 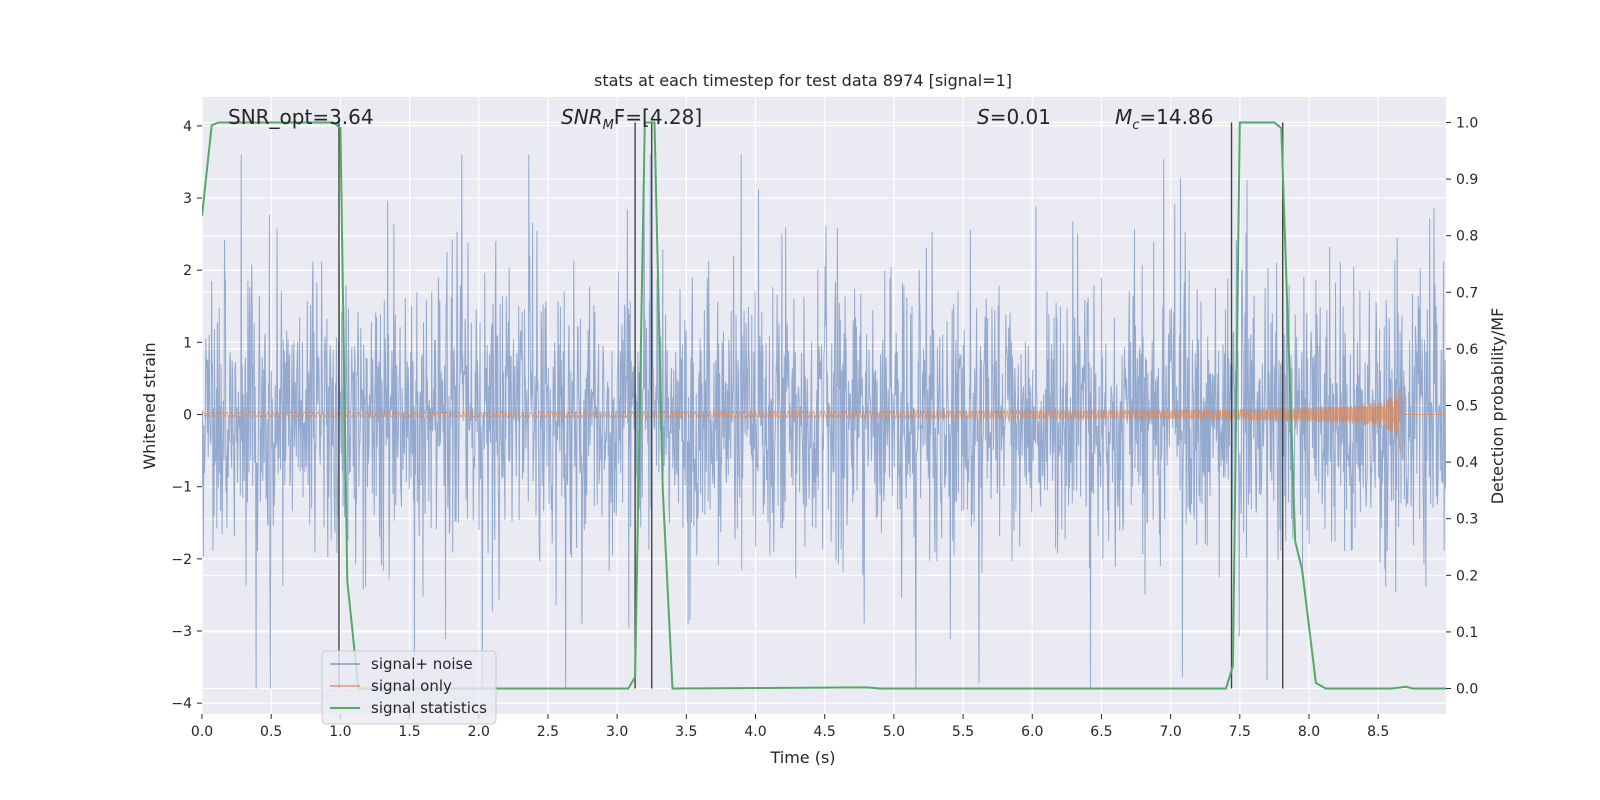 What do you see at coordinates (1309, 732) in the screenshot?
I see `x-tick-label: 8.0` at bounding box center [1309, 732].